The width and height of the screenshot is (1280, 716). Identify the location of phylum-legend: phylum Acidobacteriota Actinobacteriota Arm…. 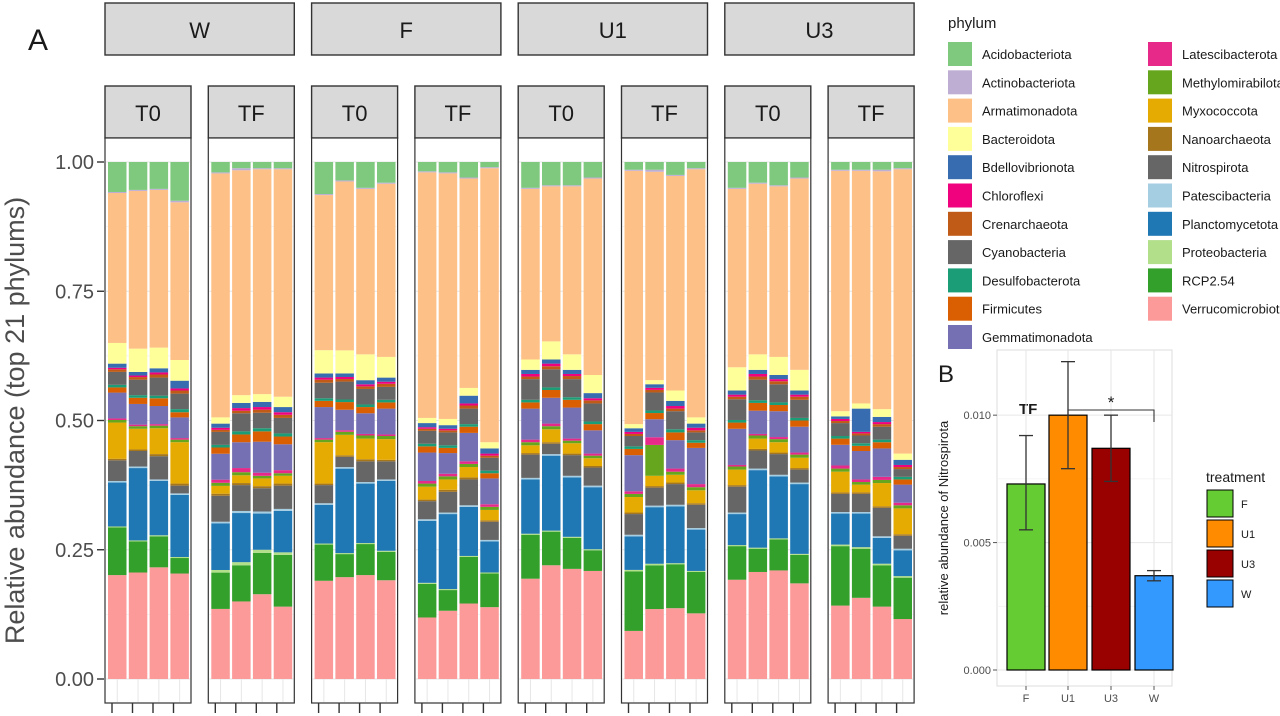
(1114, 182).